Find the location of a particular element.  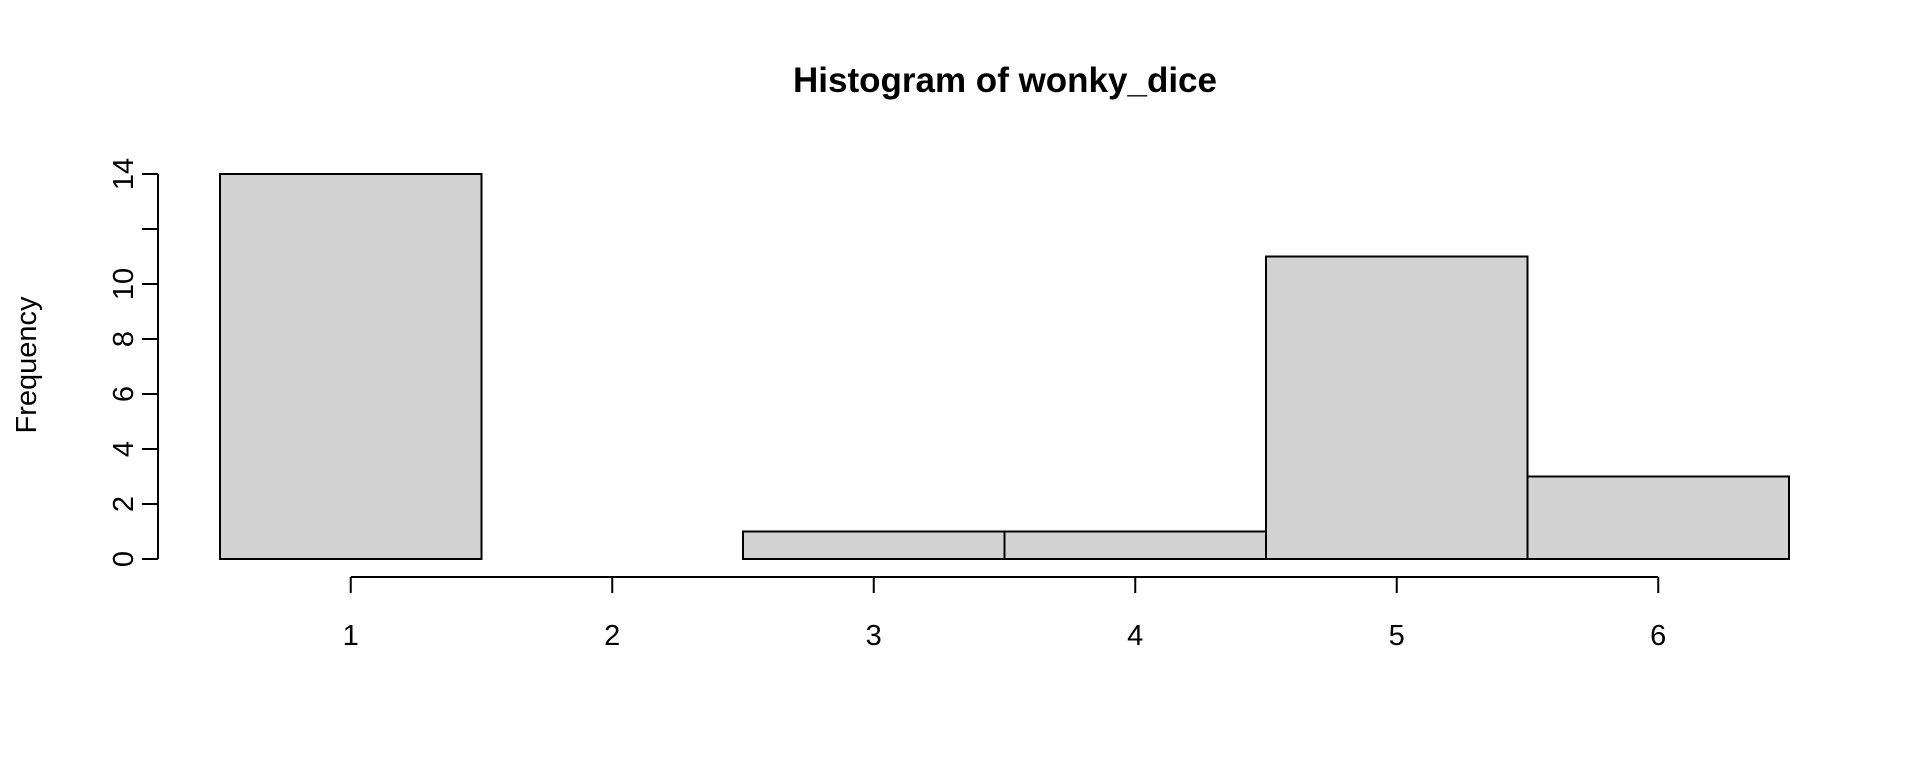

x-tick-label: 3 is located at coordinates (874, 636).